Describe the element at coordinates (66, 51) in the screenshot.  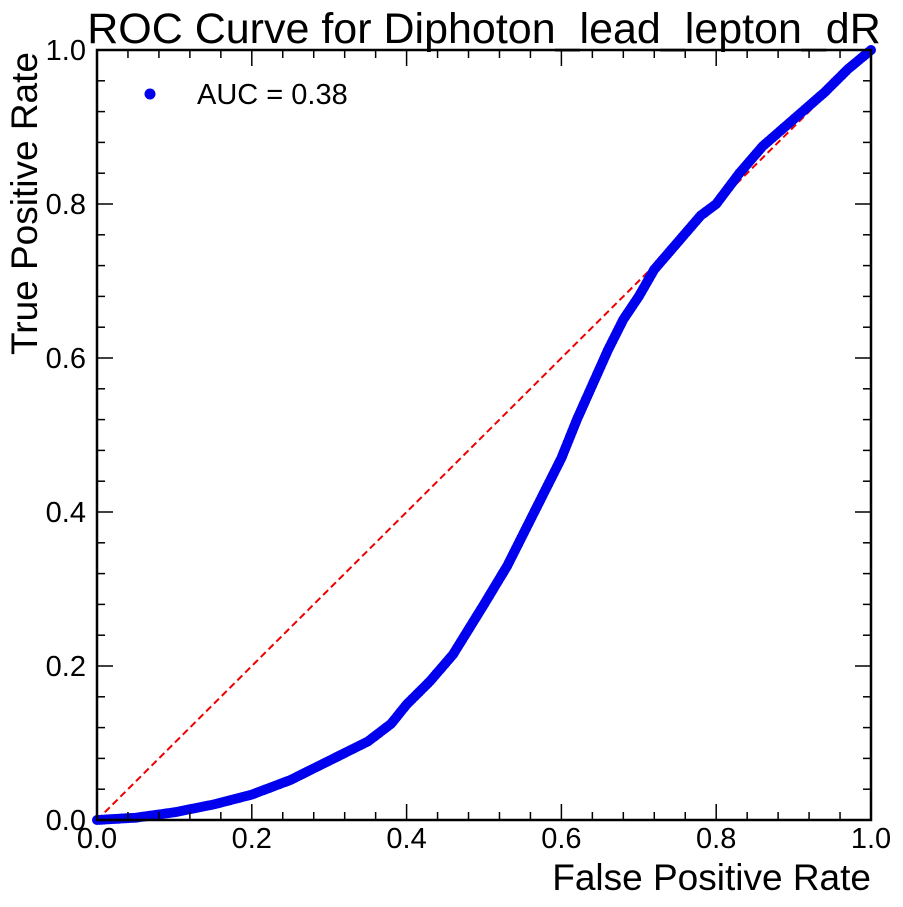
I see `y-tick-label-5: 1.0` at that location.